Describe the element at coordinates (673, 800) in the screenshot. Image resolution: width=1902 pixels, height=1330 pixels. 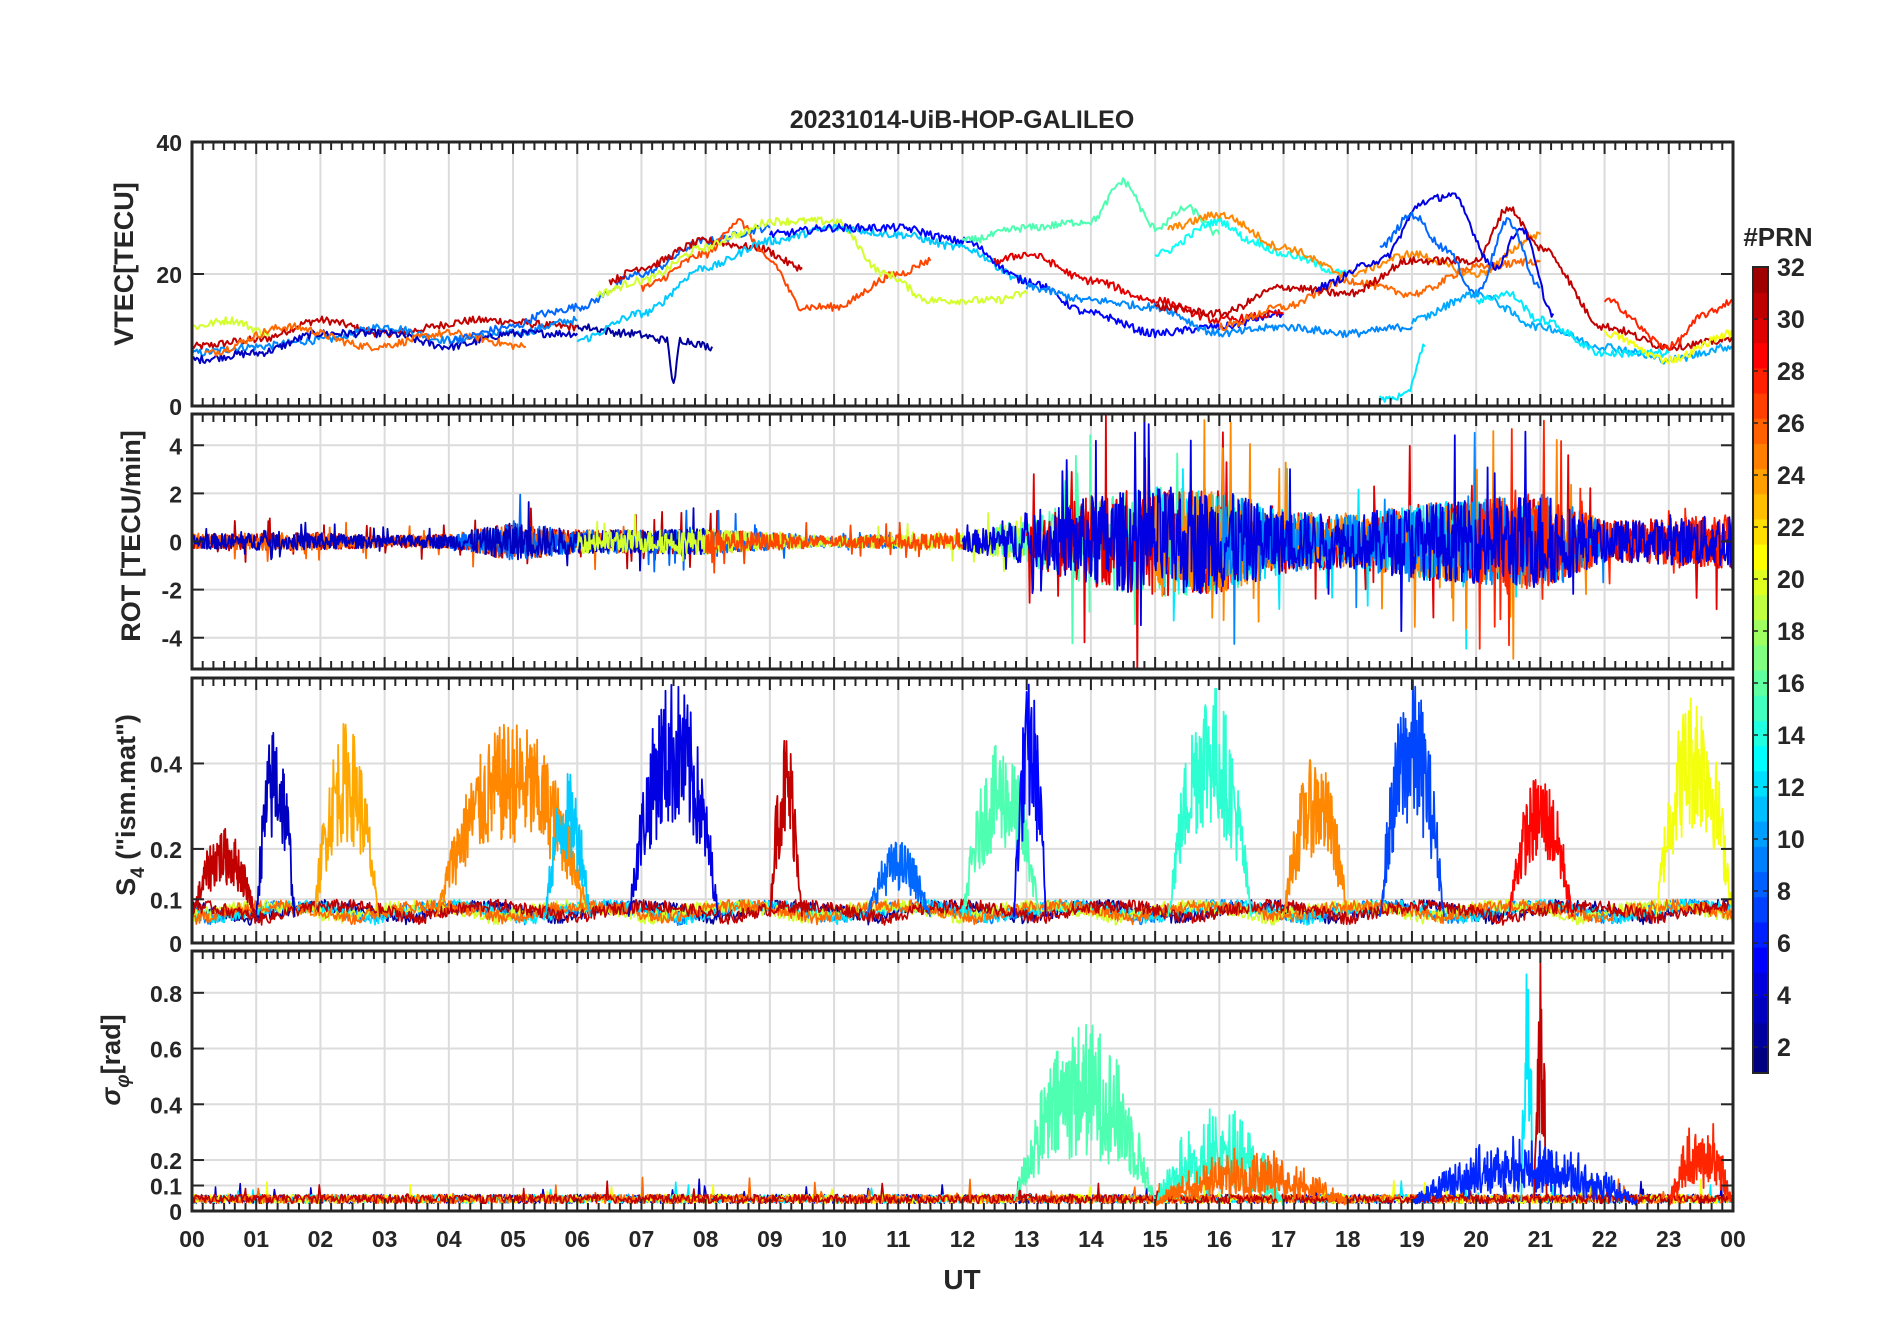
I see `s4-burst-prn4` at that location.